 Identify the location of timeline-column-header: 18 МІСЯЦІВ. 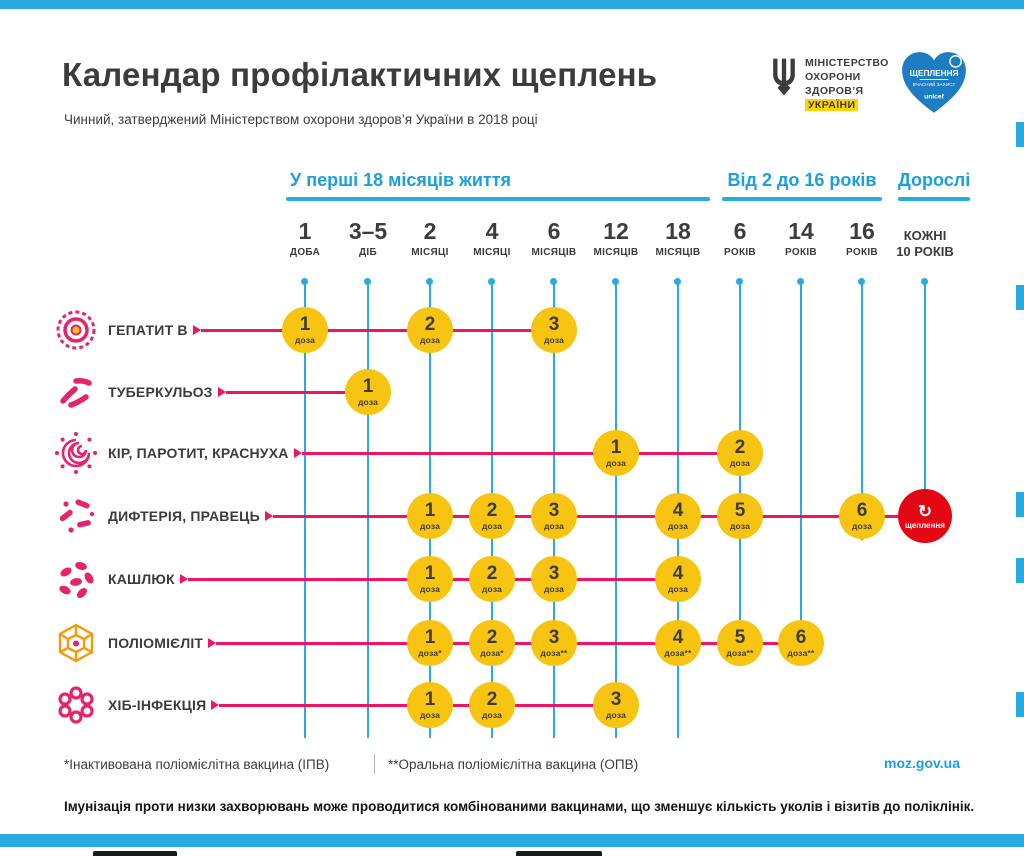
(678, 238).